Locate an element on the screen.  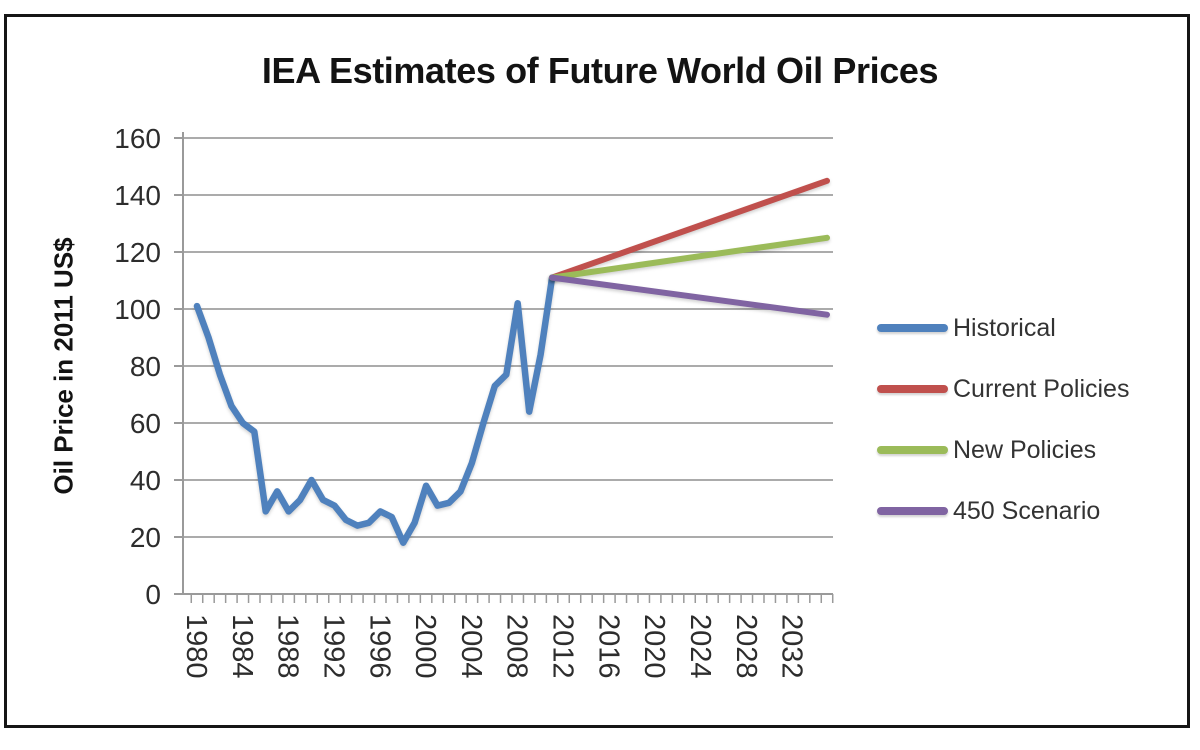
legend-item-current-policies: Current Policies is located at coordinates (1003, 389).